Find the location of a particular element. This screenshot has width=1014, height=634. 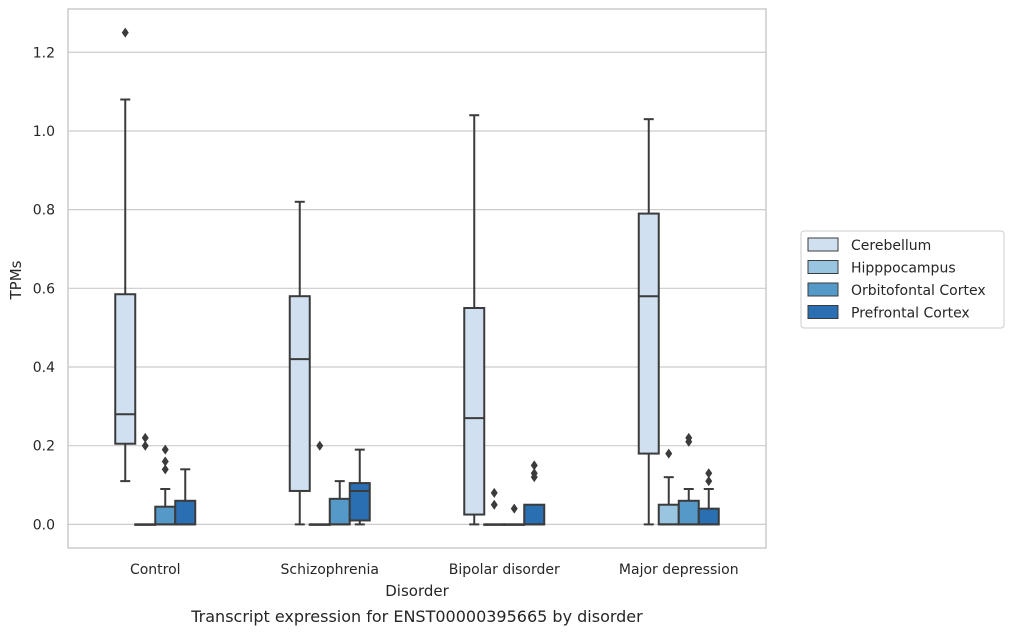

y-tick-label: 1.2 is located at coordinates (44, 53).